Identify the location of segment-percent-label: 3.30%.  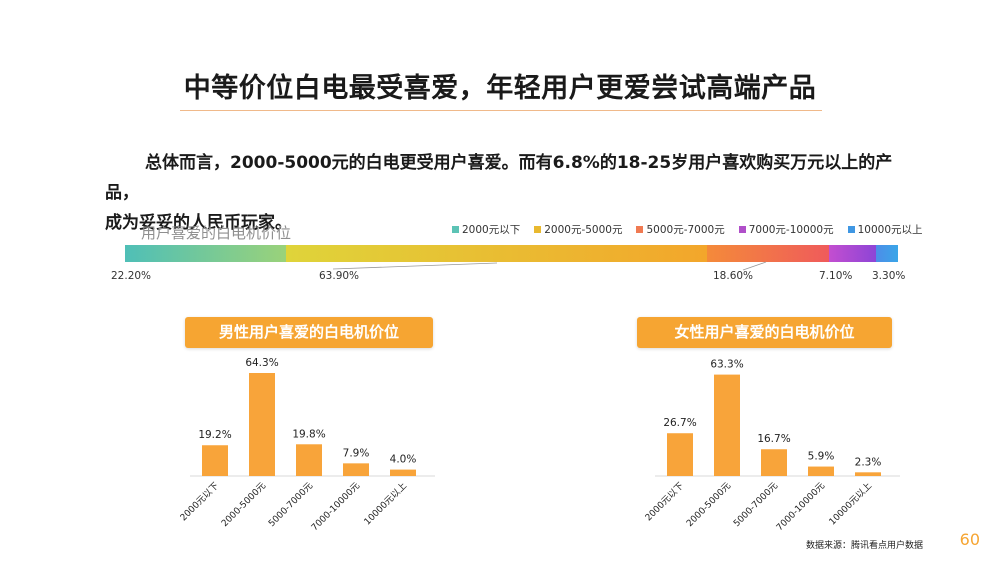
(889, 276).